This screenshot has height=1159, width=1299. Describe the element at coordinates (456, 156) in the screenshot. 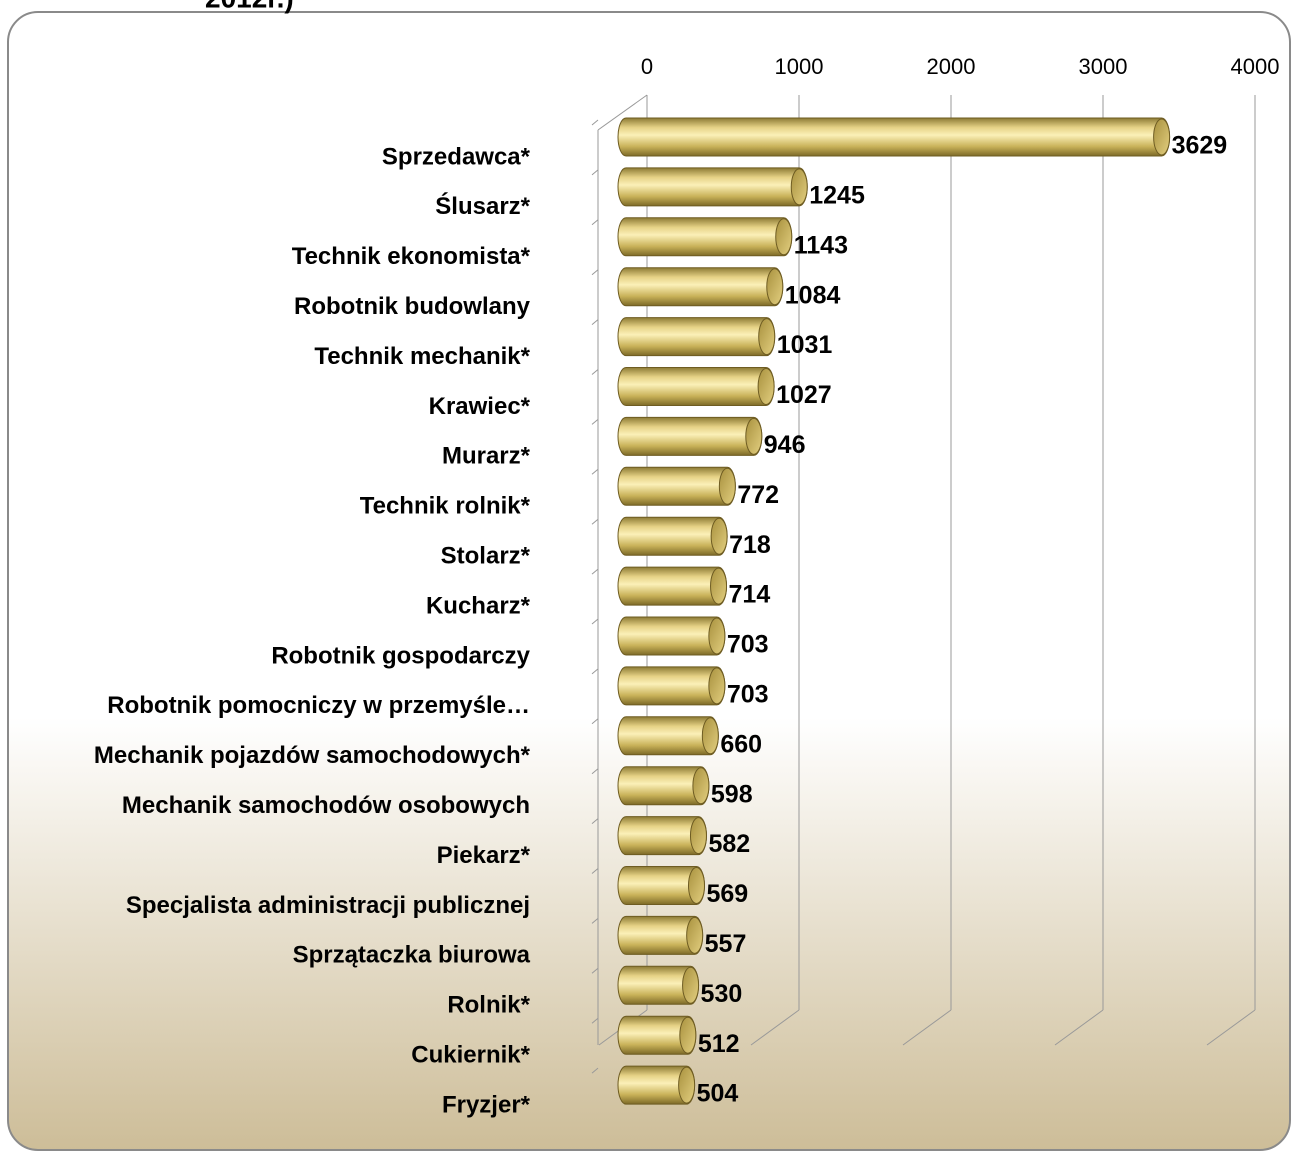

I see `y-tick-label: Sprzedawca*` at that location.